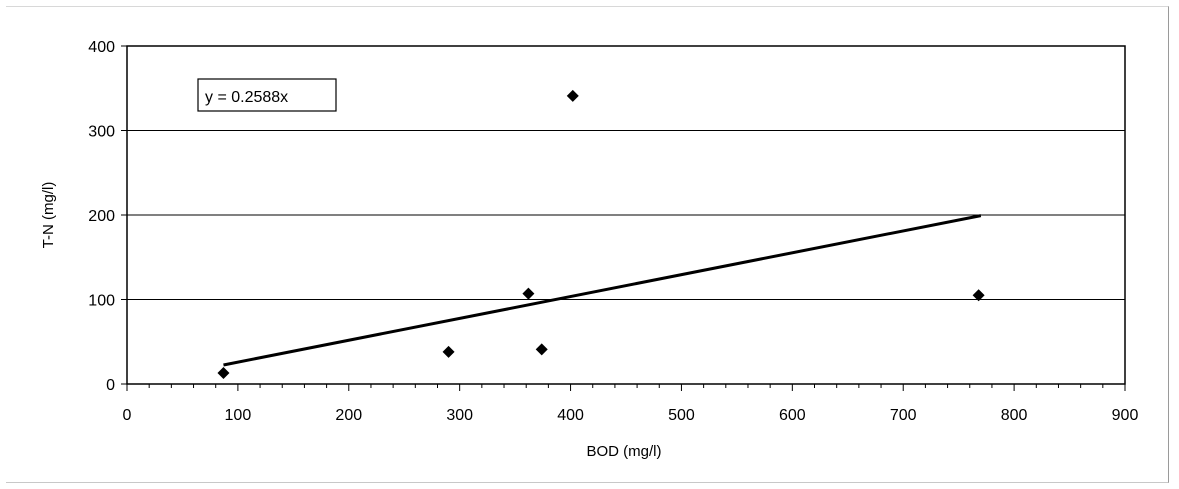 Image resolution: width=1179 pixels, height=489 pixels. I want to click on x-tick-label-100: 100, so click(238, 415).